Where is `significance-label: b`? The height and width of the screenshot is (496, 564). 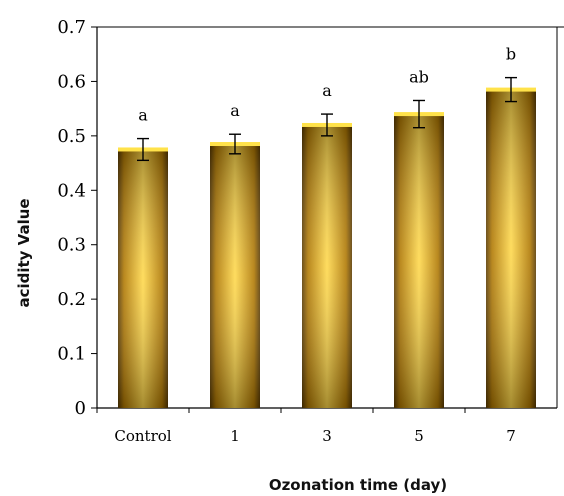
significance-label: b is located at coordinates (511, 54).